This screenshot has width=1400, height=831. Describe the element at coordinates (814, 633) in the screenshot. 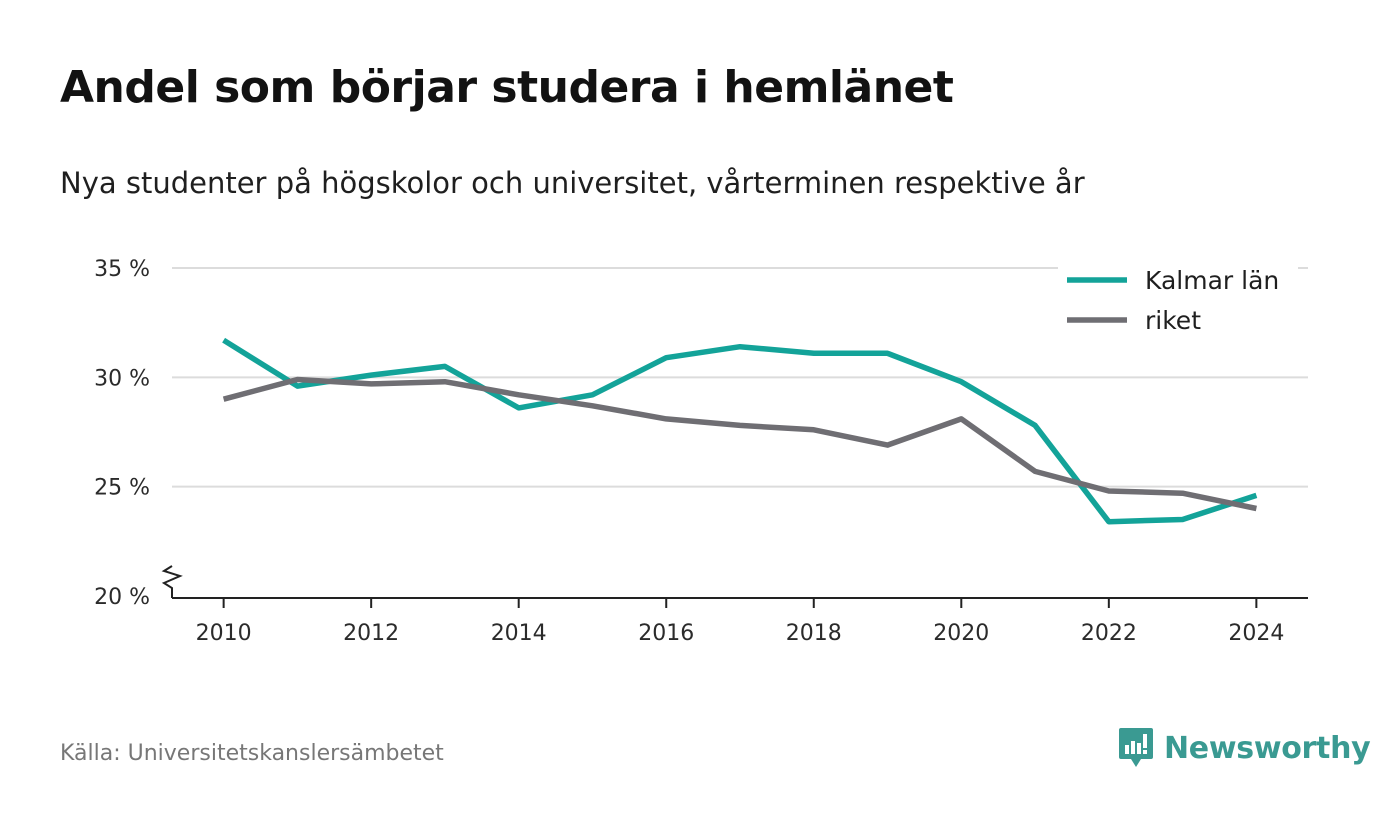

I see `x-tick-label: 2018` at that location.